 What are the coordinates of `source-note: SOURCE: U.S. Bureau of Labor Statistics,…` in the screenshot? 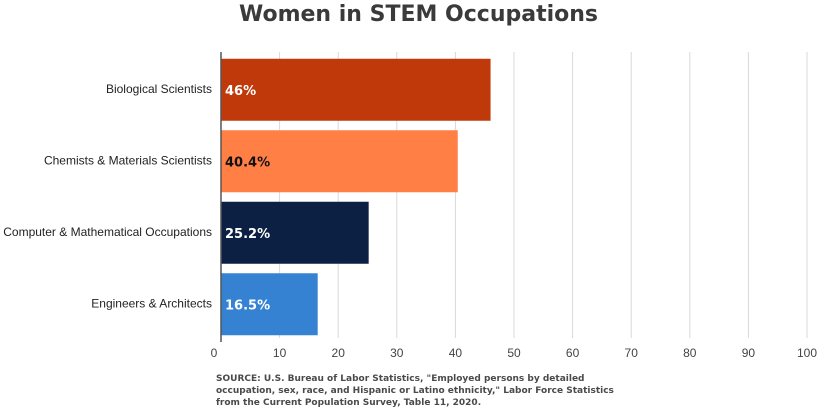 It's located at (415, 391).